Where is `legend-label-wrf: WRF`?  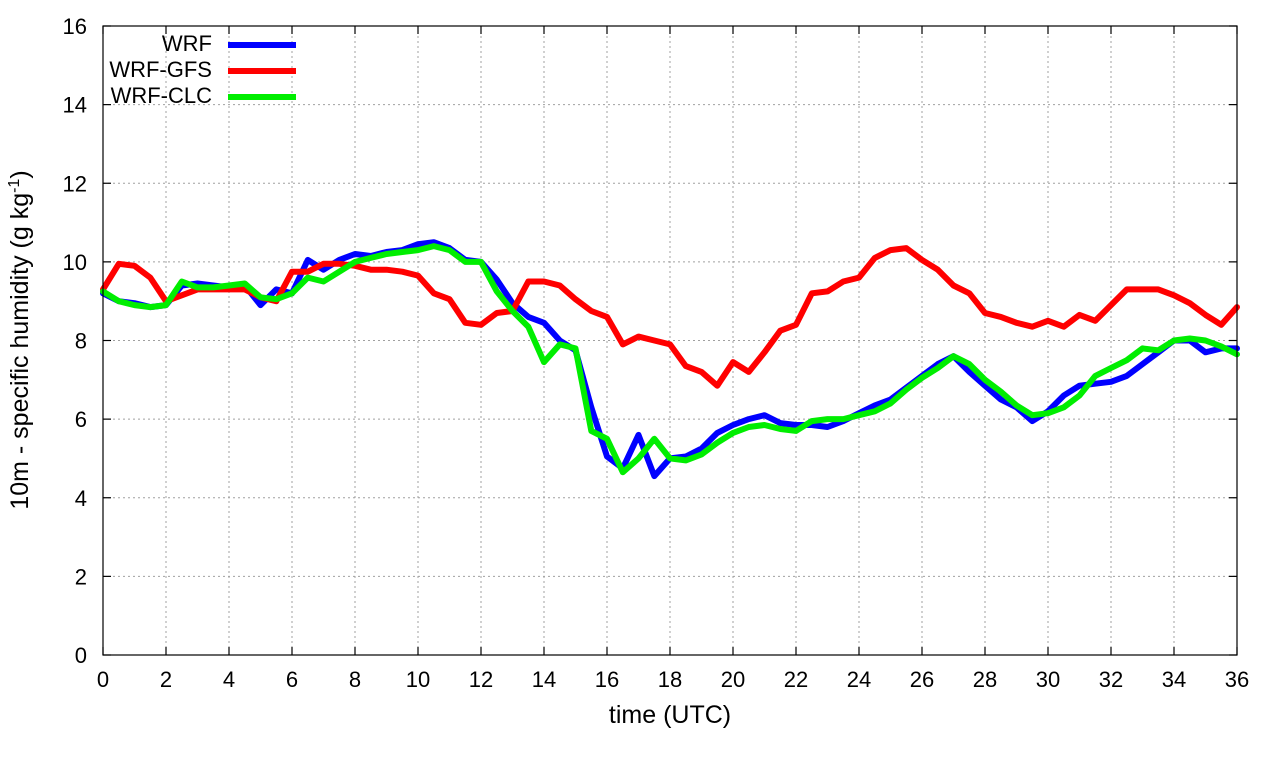
legend-label-wrf: WRF is located at coordinates (187, 43).